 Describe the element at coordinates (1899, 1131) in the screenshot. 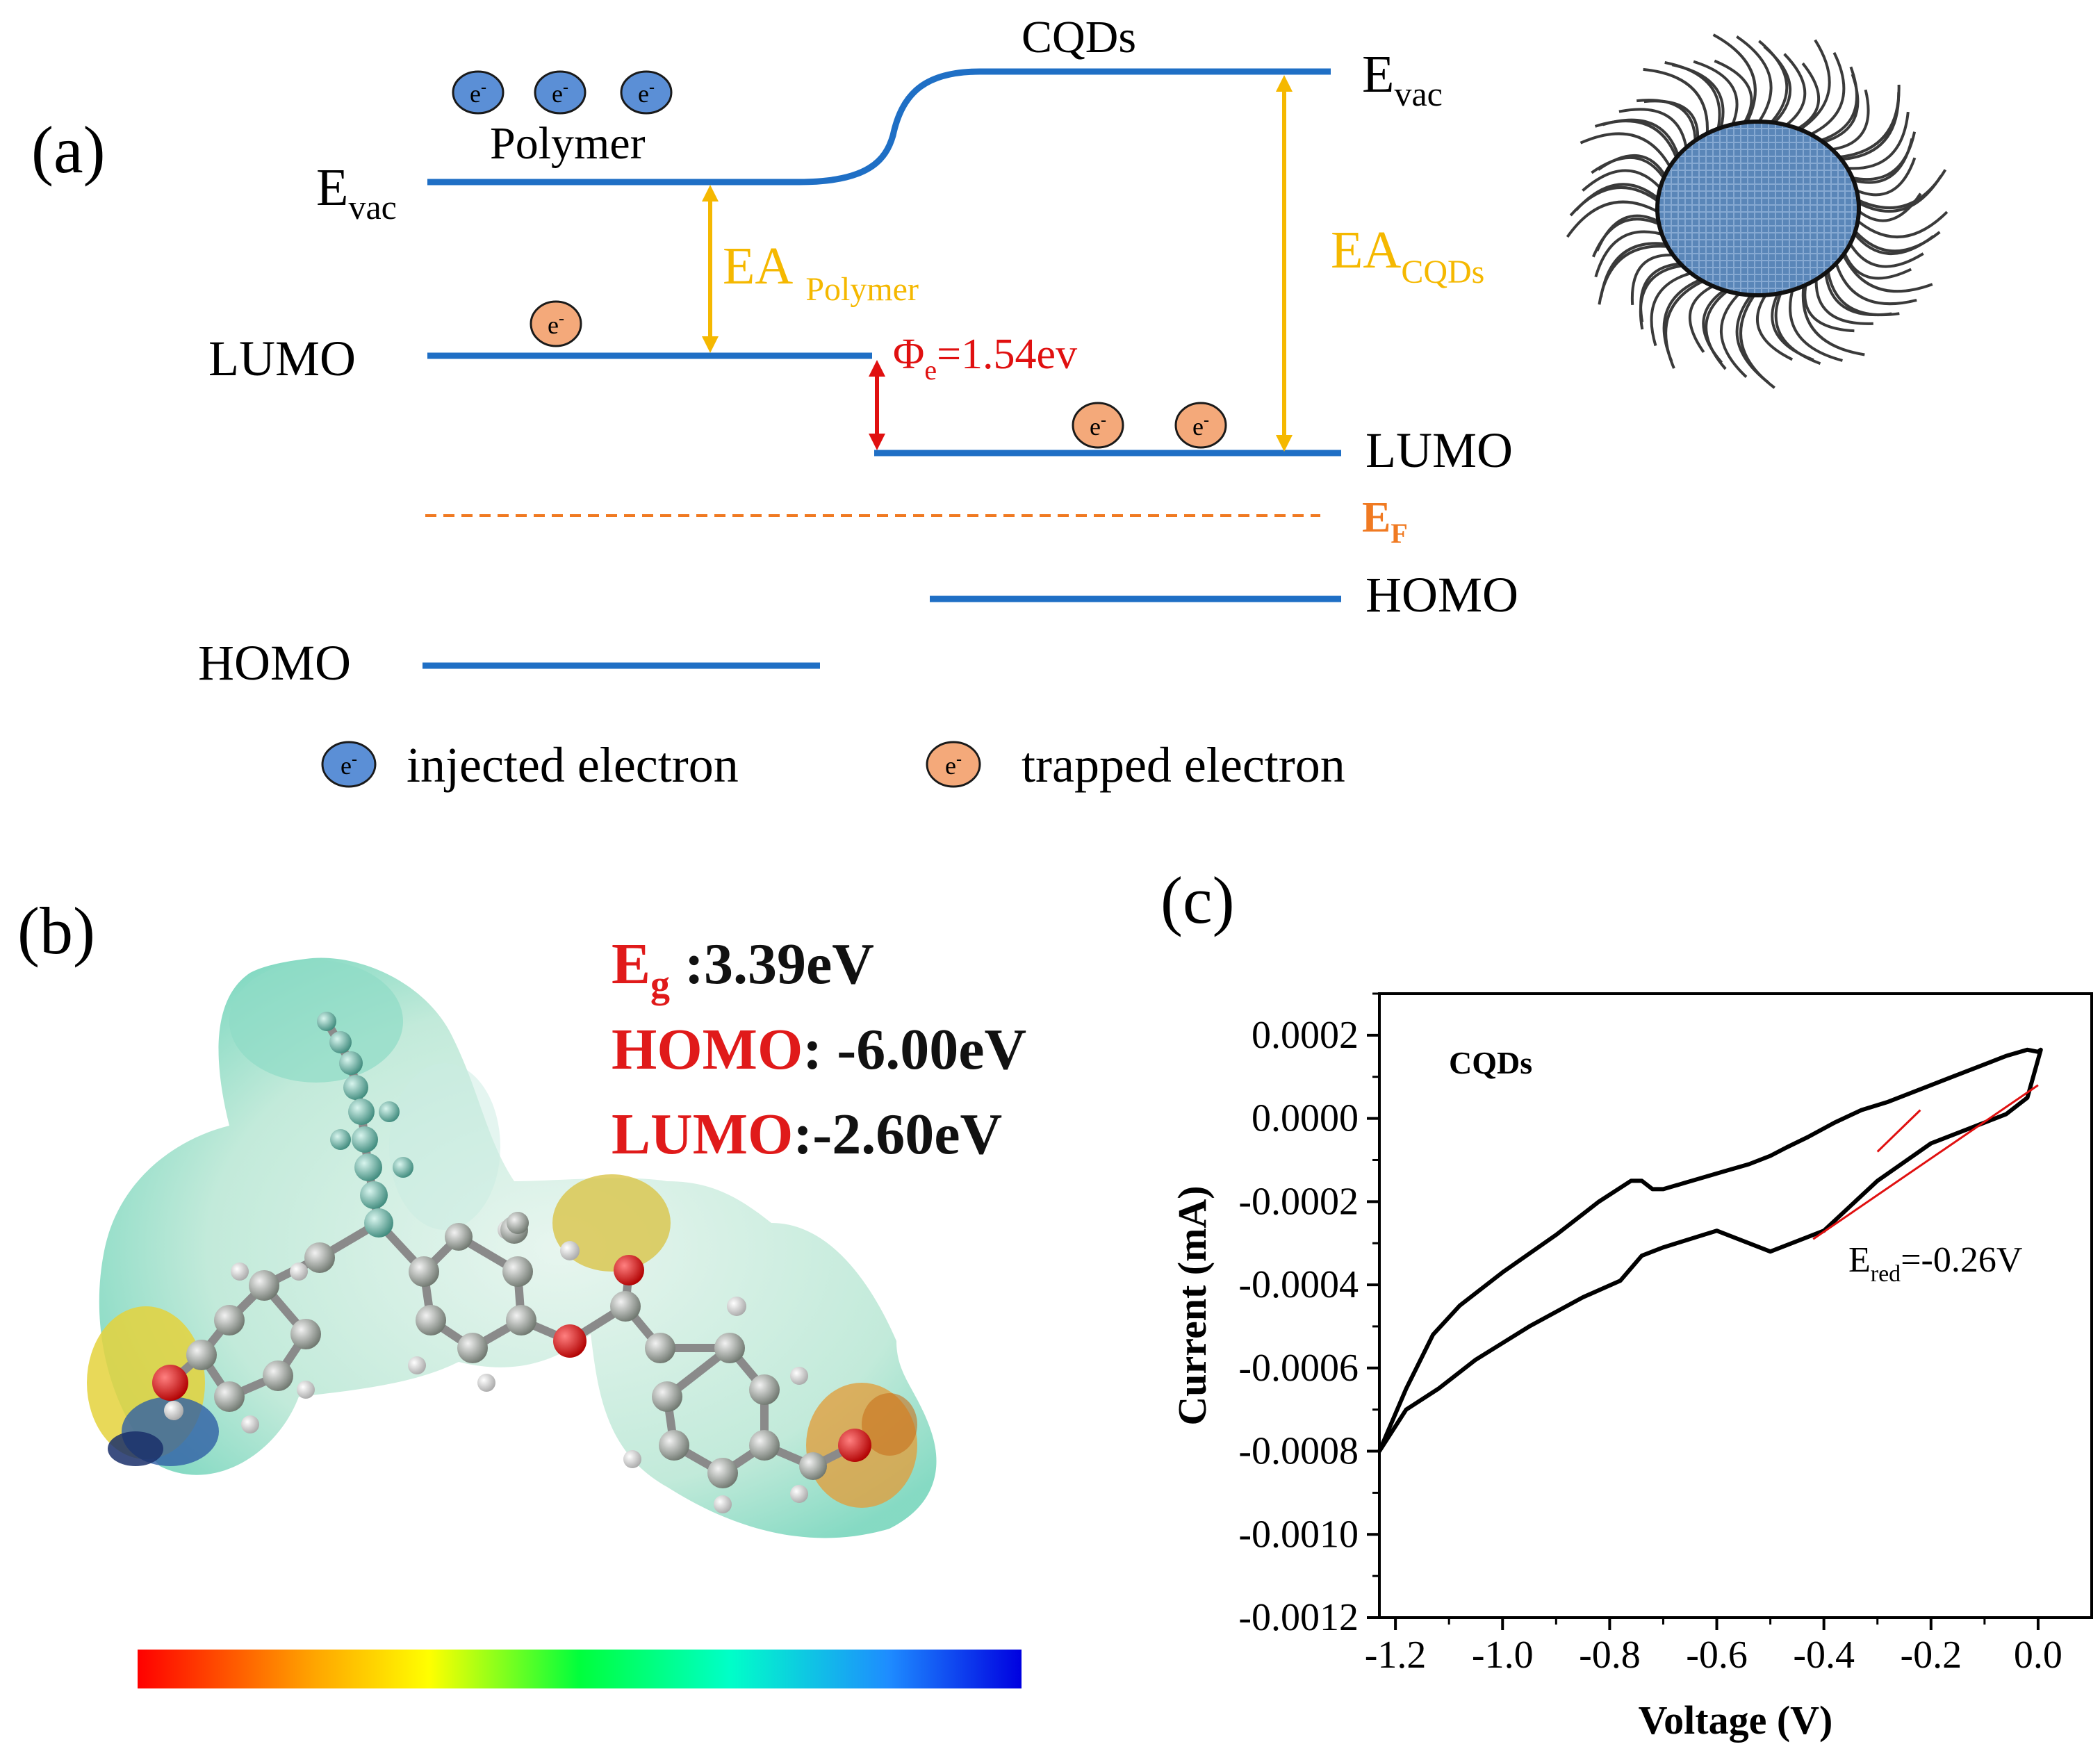

I see `tangent-fit-line` at that location.